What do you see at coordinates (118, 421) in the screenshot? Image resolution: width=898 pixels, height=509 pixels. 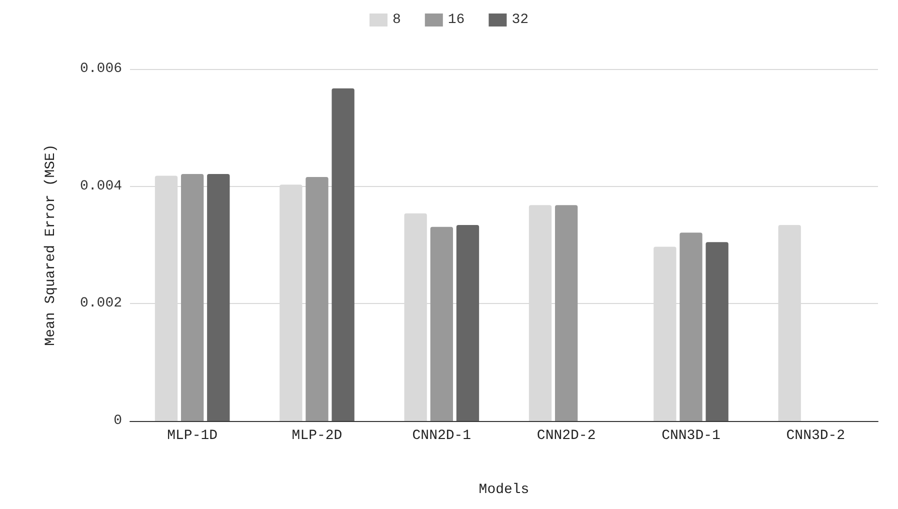 I see `y-tick-label: 0` at bounding box center [118, 421].